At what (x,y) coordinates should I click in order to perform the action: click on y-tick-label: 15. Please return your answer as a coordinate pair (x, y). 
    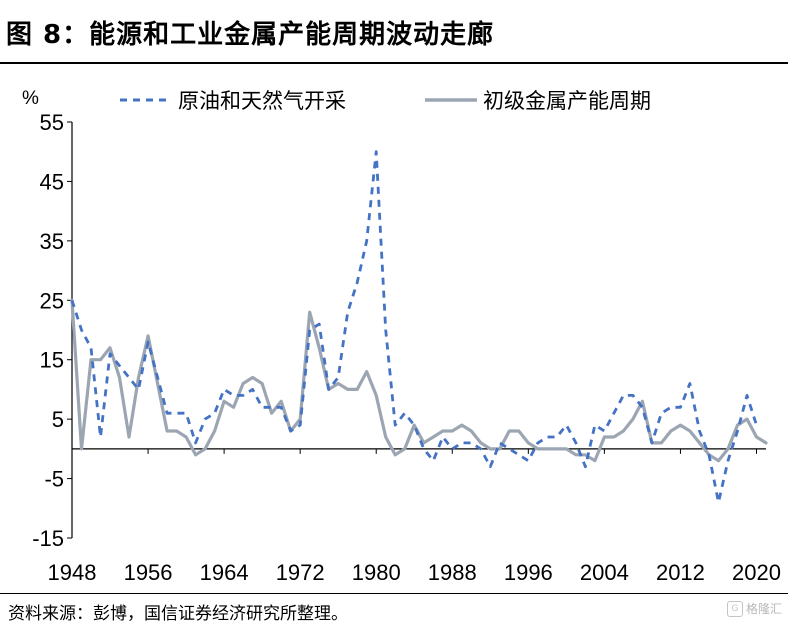
    Looking at the image, I should click on (52, 360).